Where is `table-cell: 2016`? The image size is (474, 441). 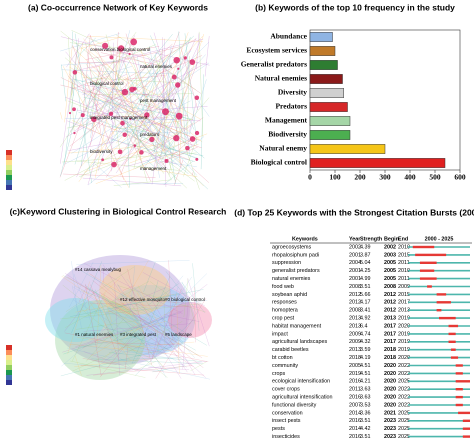
table-cell: 2016 is located at coordinates (355, 421).